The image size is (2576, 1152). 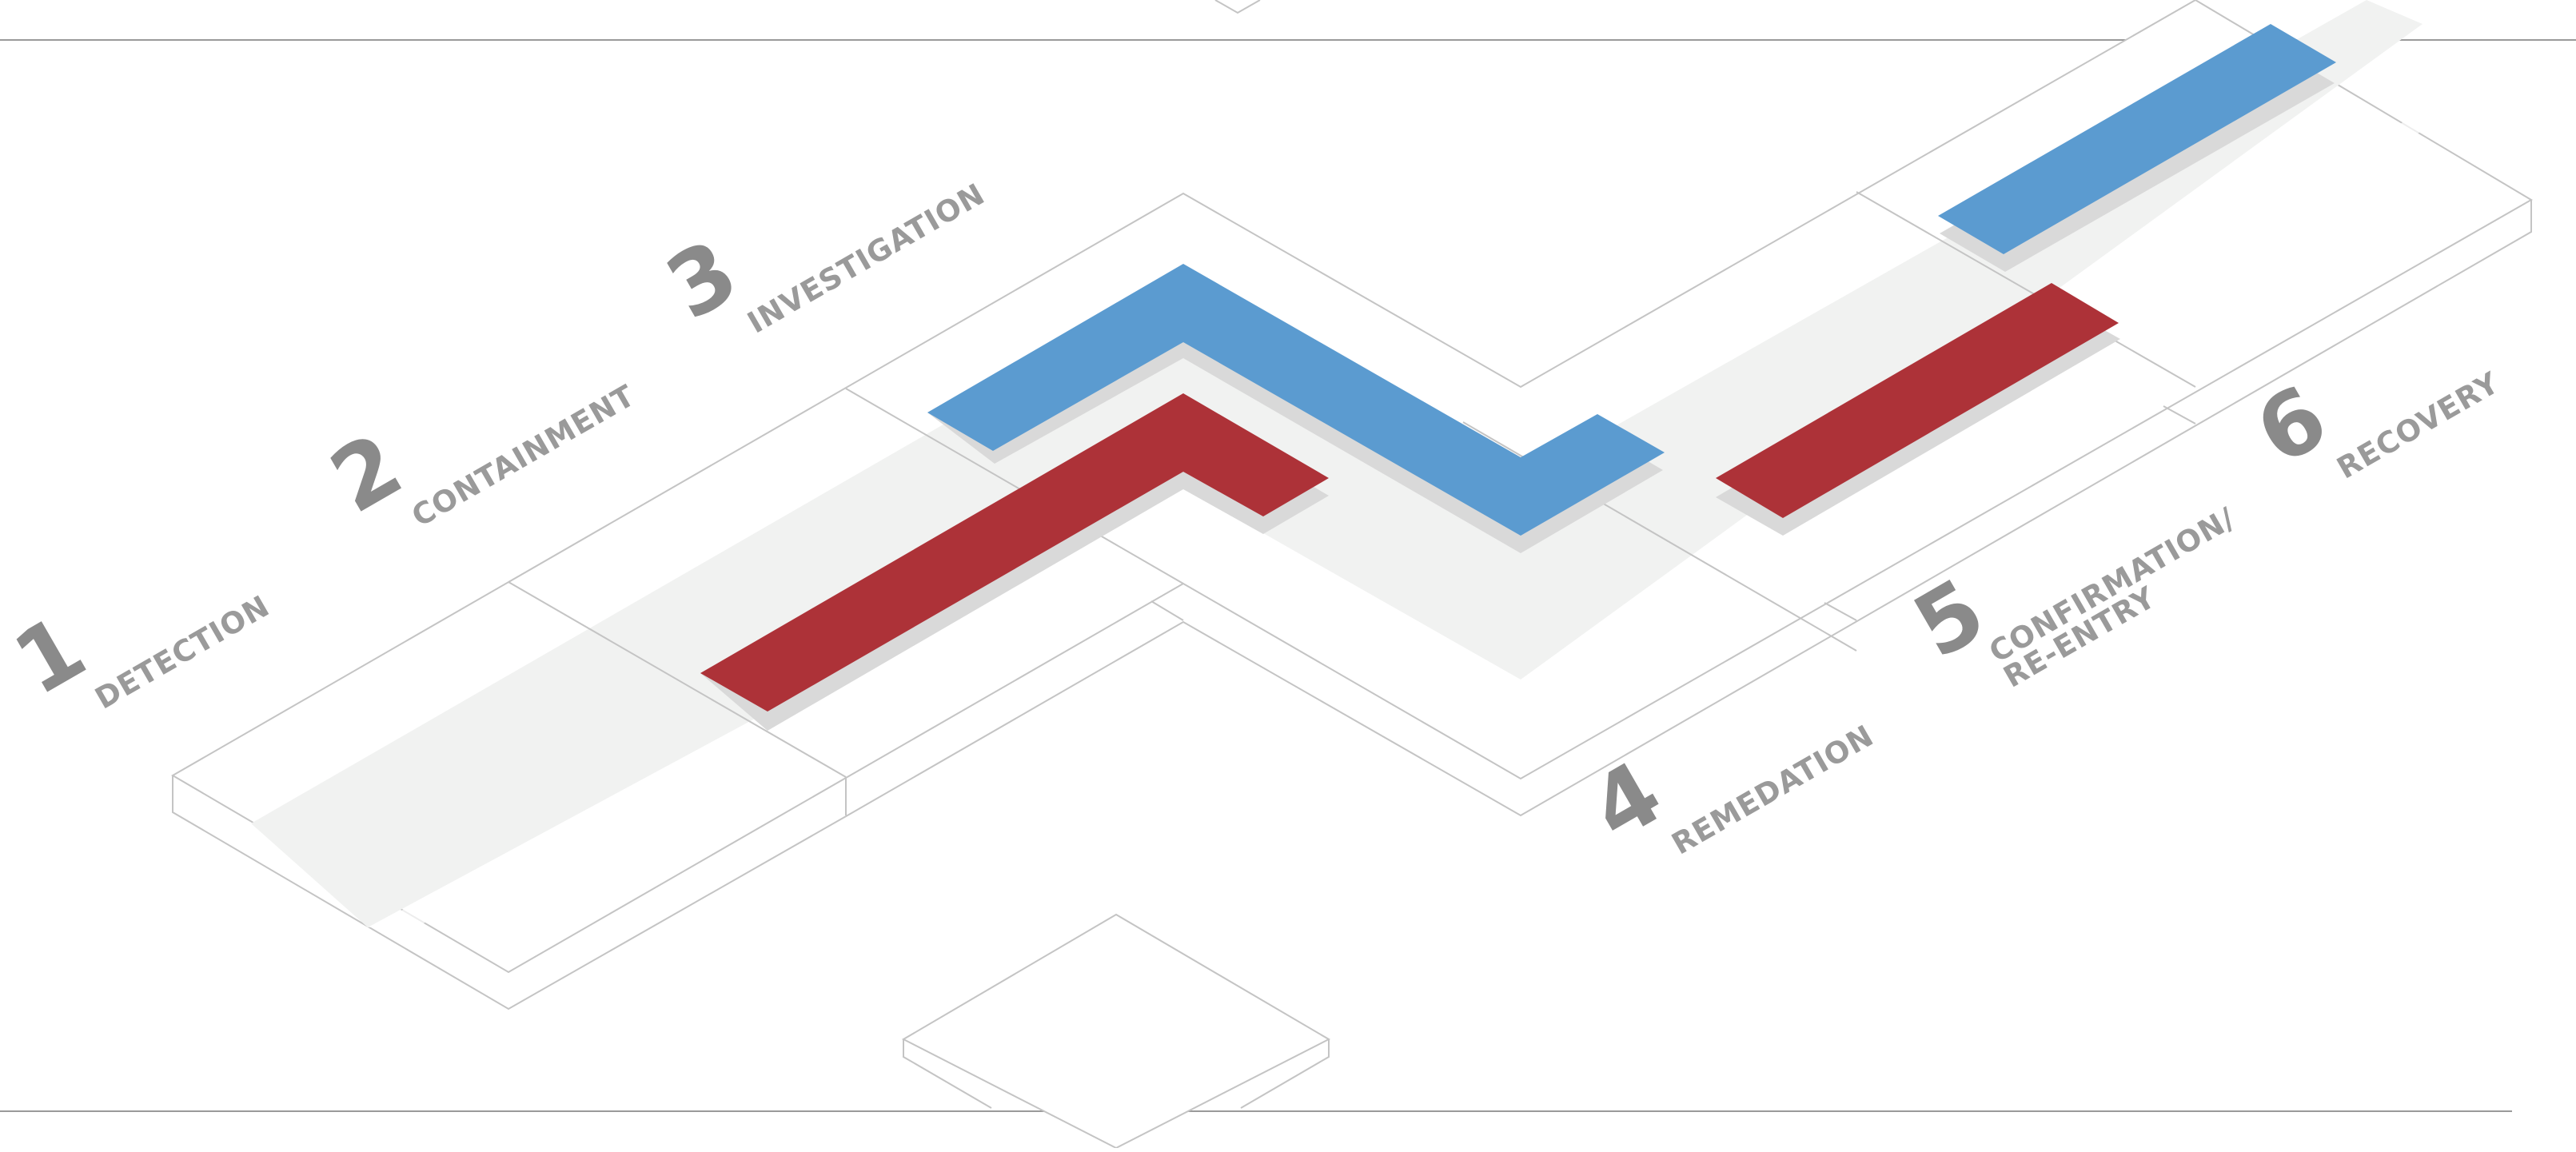 What do you see at coordinates (183, 652) in the screenshot?
I see `stage-1-label: DETECTION` at bounding box center [183, 652].